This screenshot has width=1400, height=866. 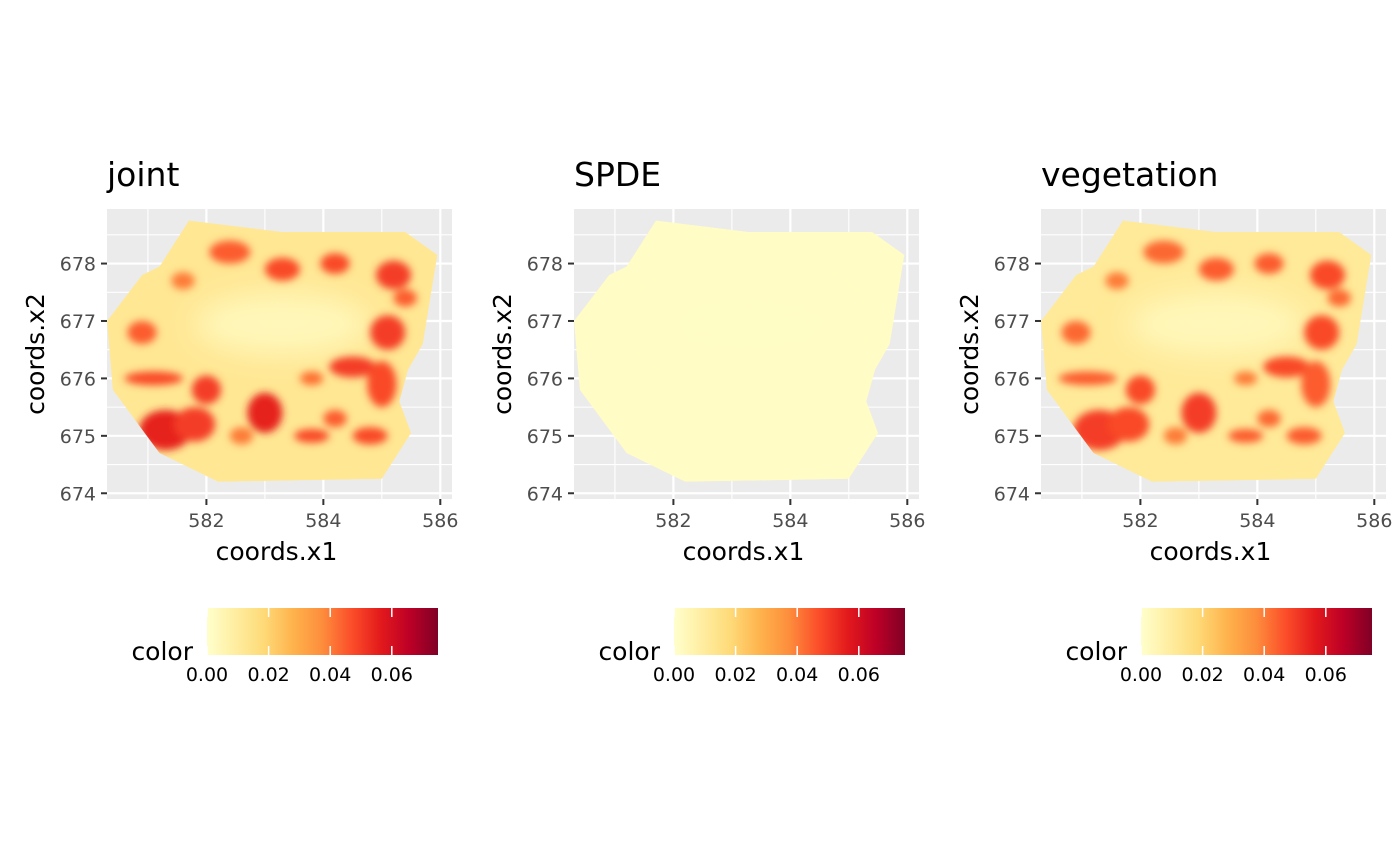 I want to click on panel-title: SPDE, so click(x=617, y=174).